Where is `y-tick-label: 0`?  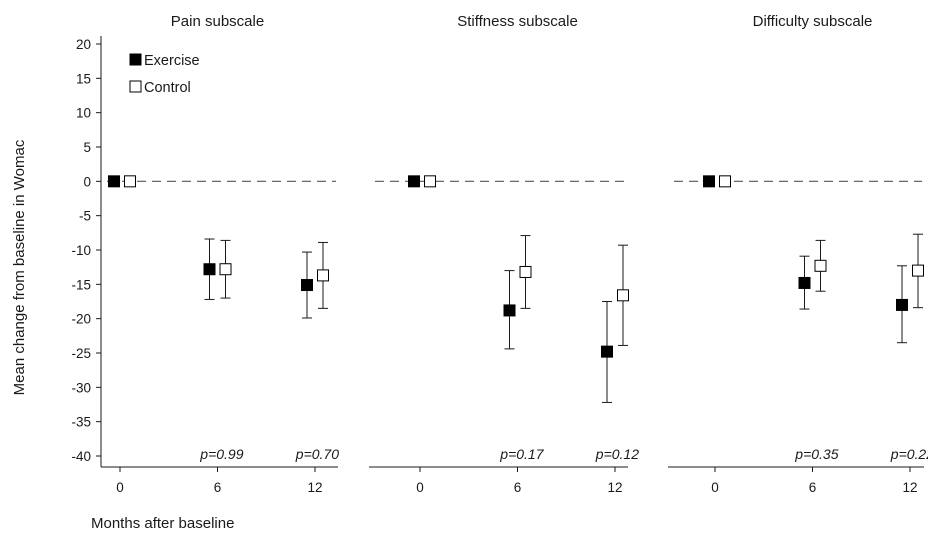 y-tick-label: 0 is located at coordinates (87, 181).